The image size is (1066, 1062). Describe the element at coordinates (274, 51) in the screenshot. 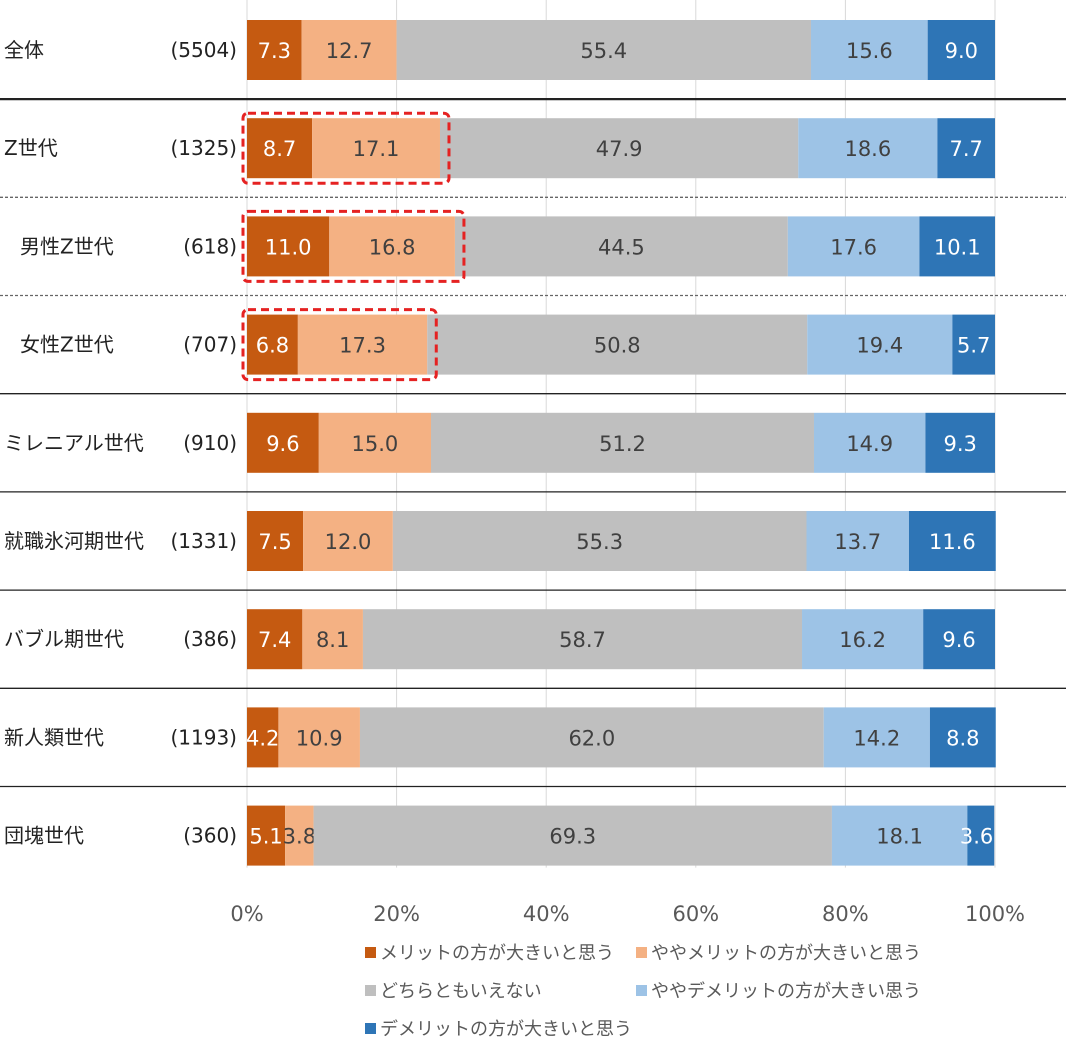

I see `data-label: 7.3` at that location.